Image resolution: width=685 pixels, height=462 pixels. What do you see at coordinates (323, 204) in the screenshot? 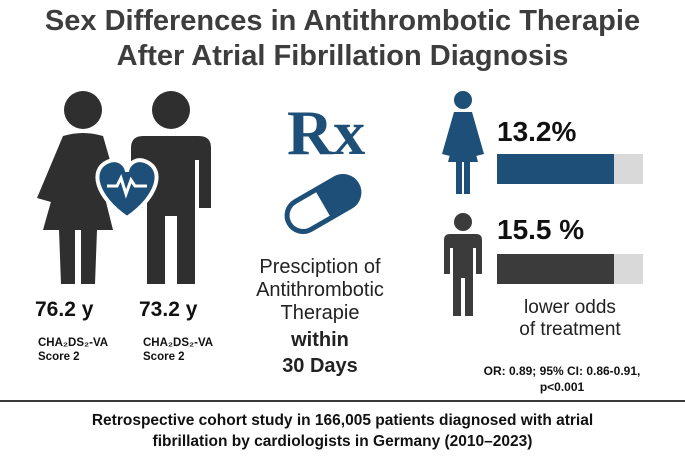
I see `pill-capsule-icon` at bounding box center [323, 204].